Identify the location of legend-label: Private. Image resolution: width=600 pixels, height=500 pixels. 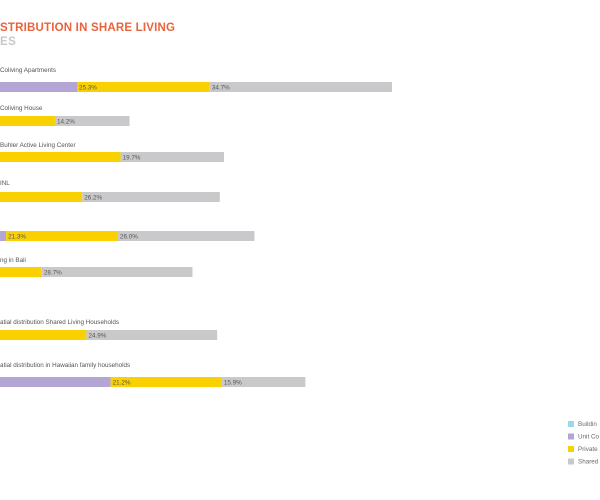
(588, 449).